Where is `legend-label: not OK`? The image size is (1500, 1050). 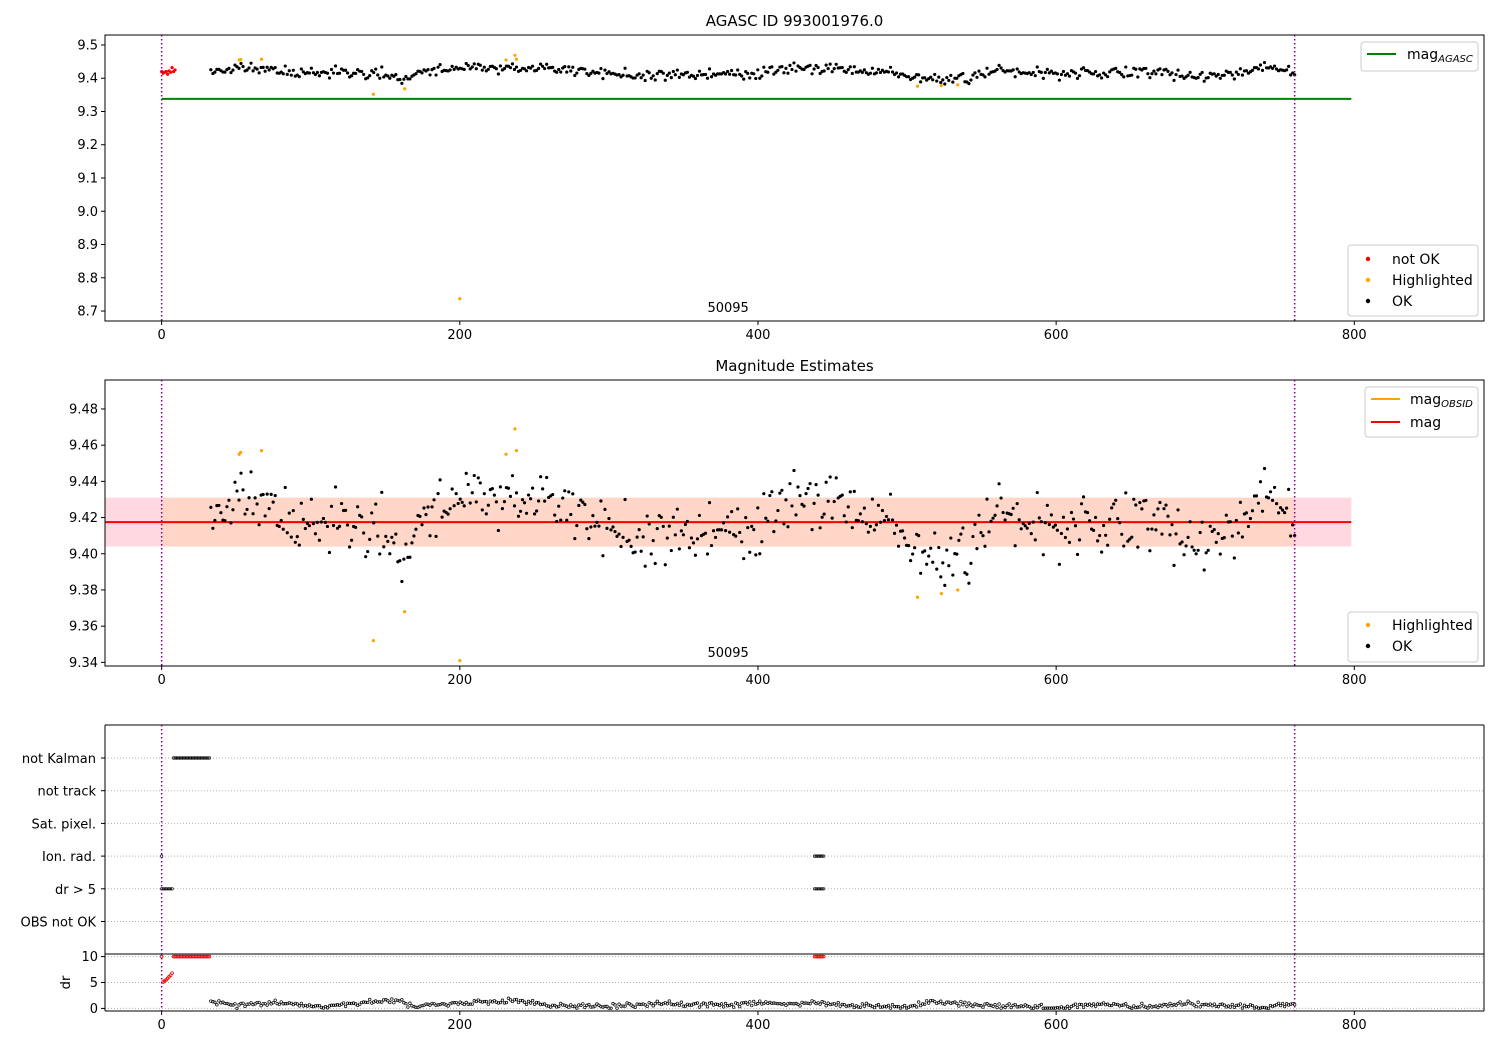
legend-label: not OK is located at coordinates (1416, 260).